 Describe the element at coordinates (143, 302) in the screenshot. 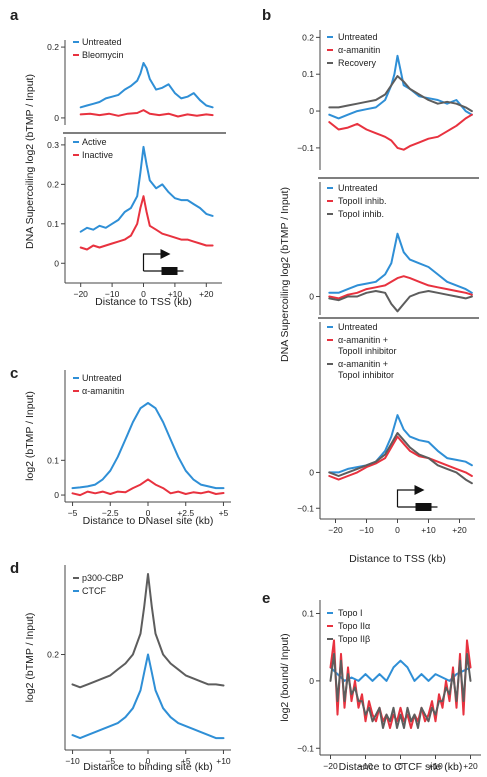

I see `x-axis-label-a: Distance to TSS (kb)` at that location.